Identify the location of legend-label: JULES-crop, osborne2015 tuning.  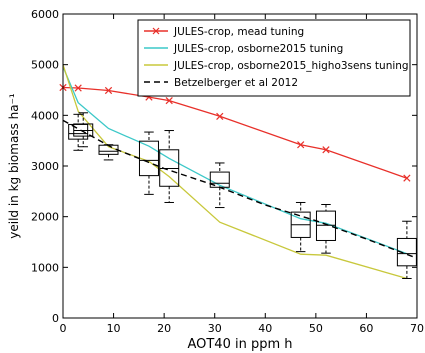
(258, 49).